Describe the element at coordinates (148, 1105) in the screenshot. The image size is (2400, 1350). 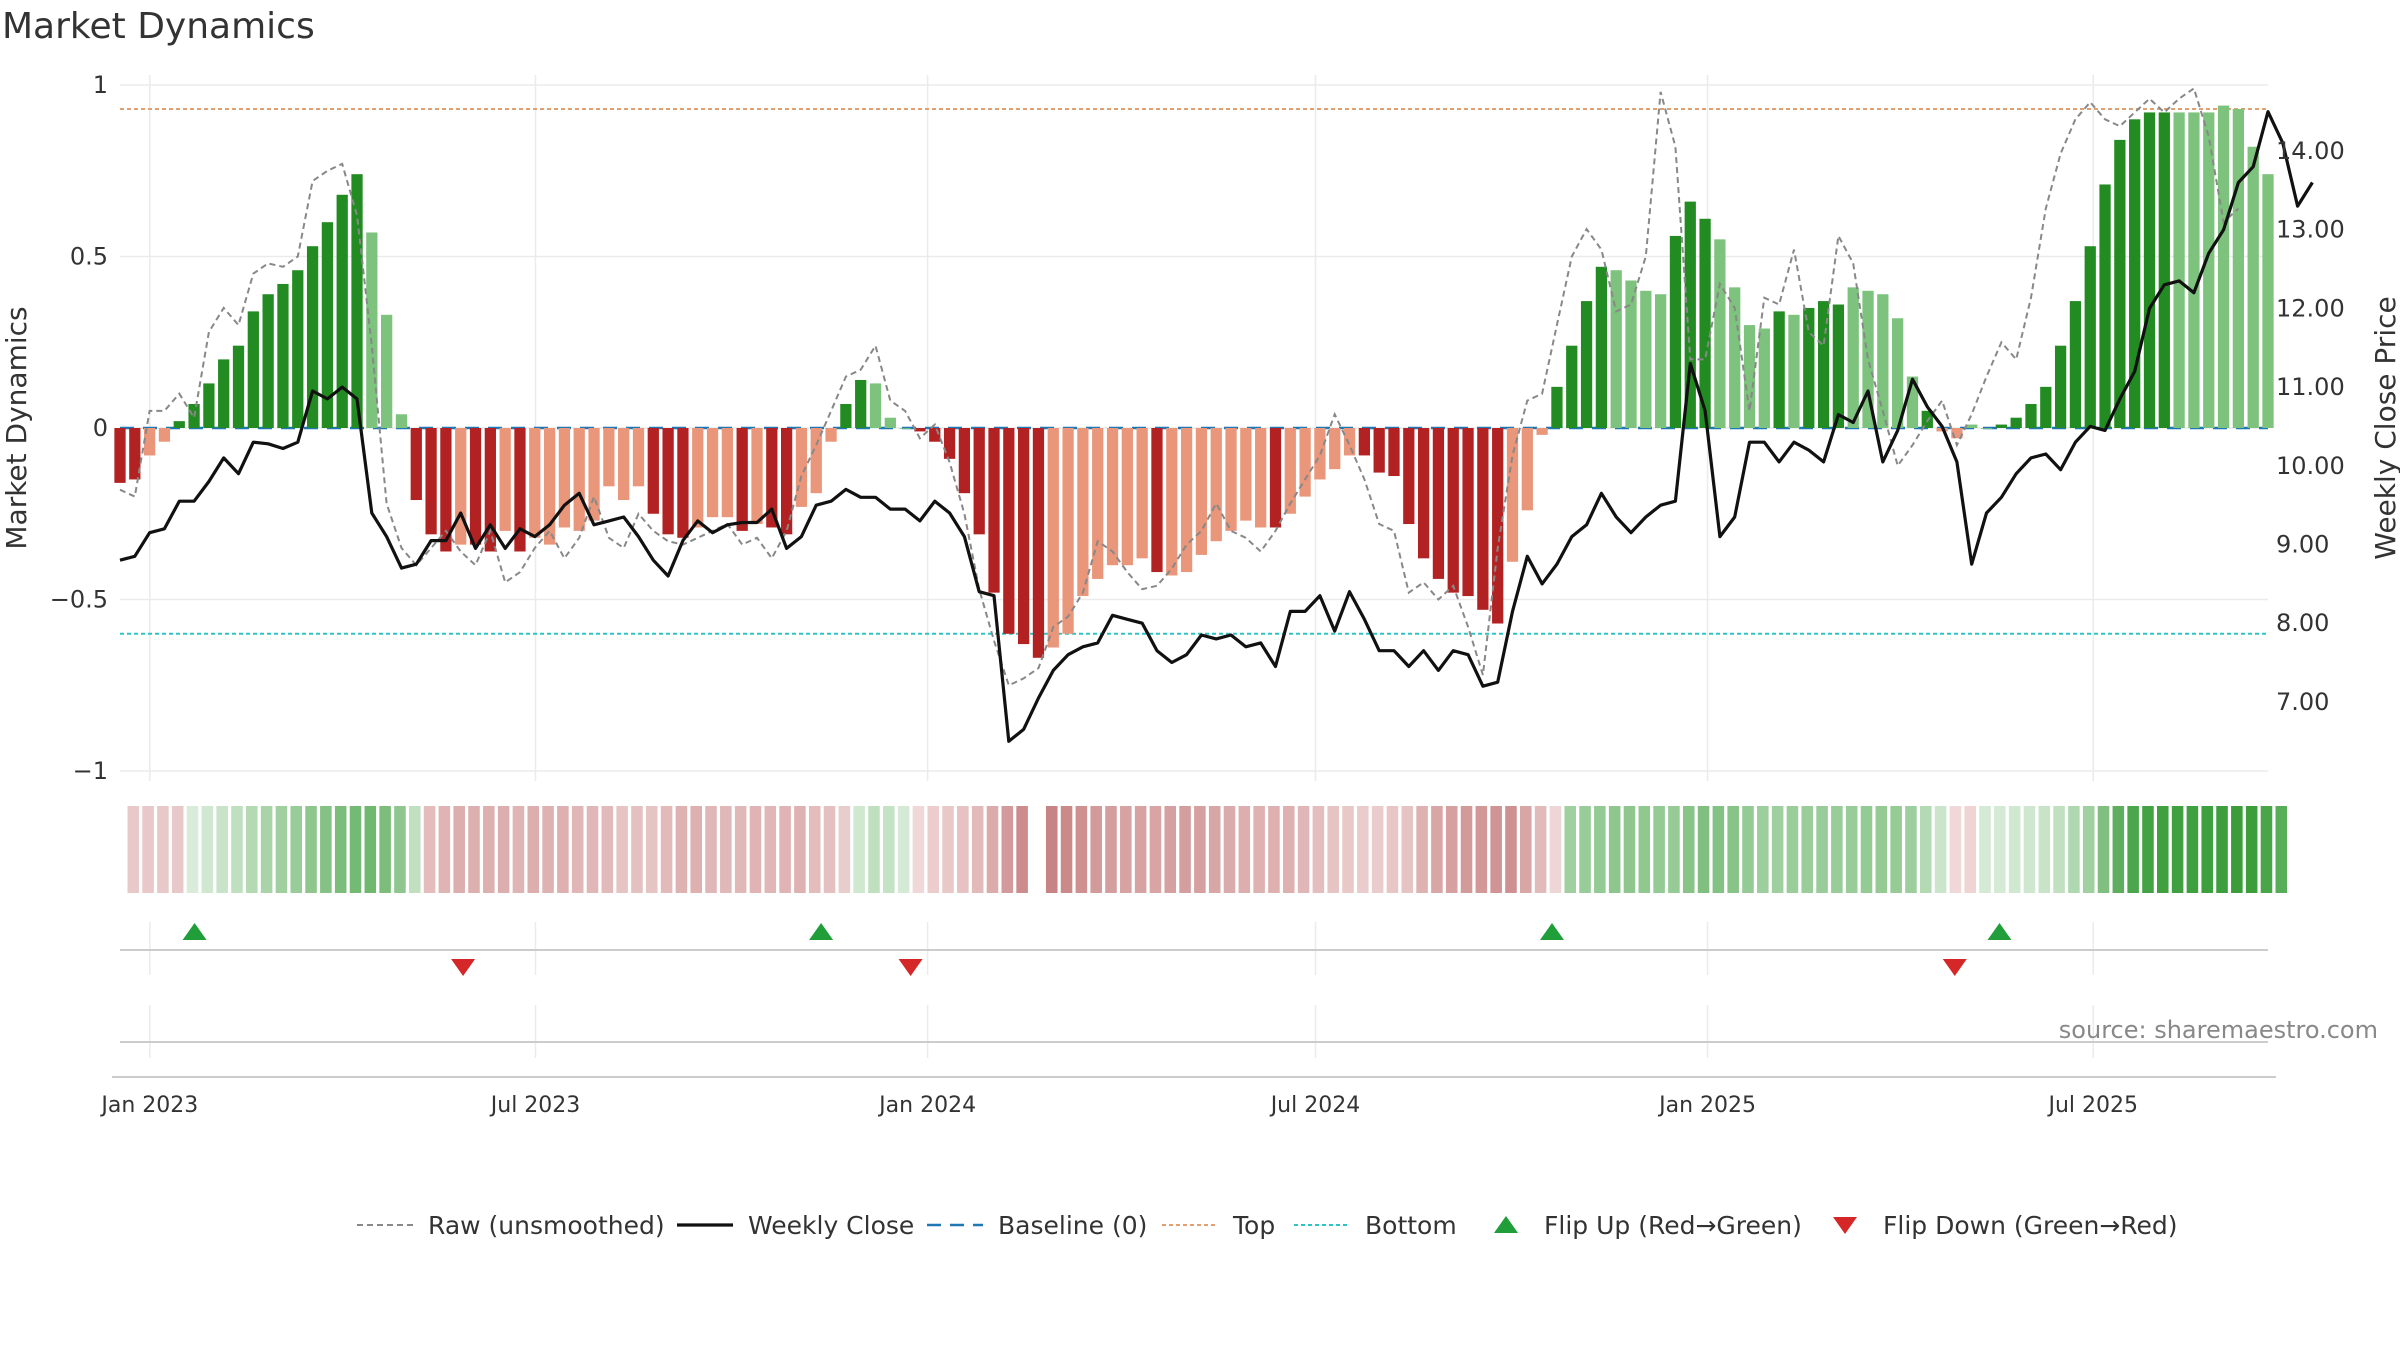
I see `x-tick-0: Jan 2023` at that location.